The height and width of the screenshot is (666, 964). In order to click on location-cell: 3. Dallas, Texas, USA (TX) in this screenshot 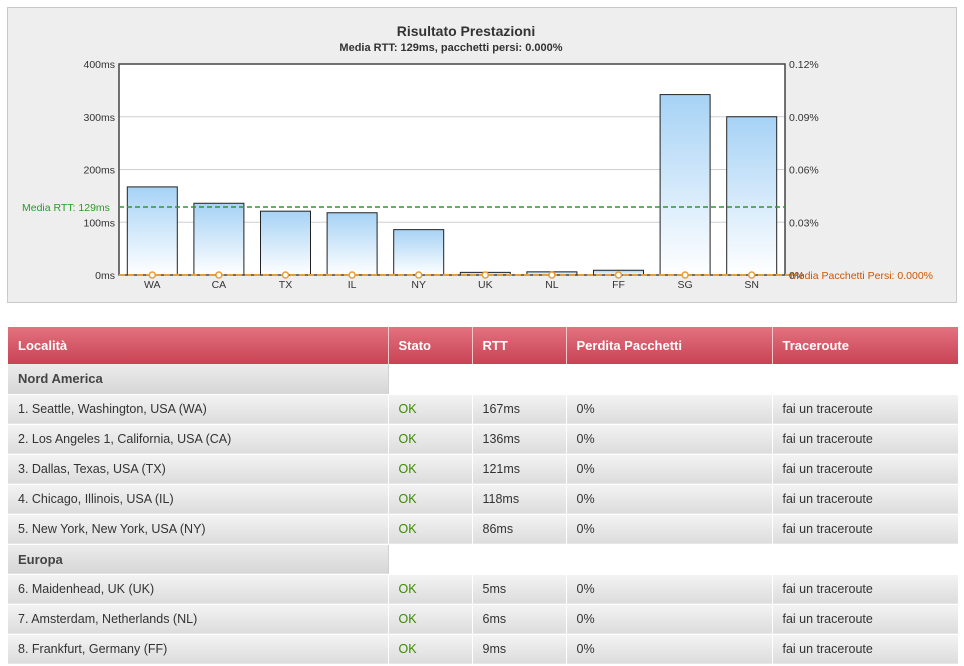, I will do `click(198, 469)`.